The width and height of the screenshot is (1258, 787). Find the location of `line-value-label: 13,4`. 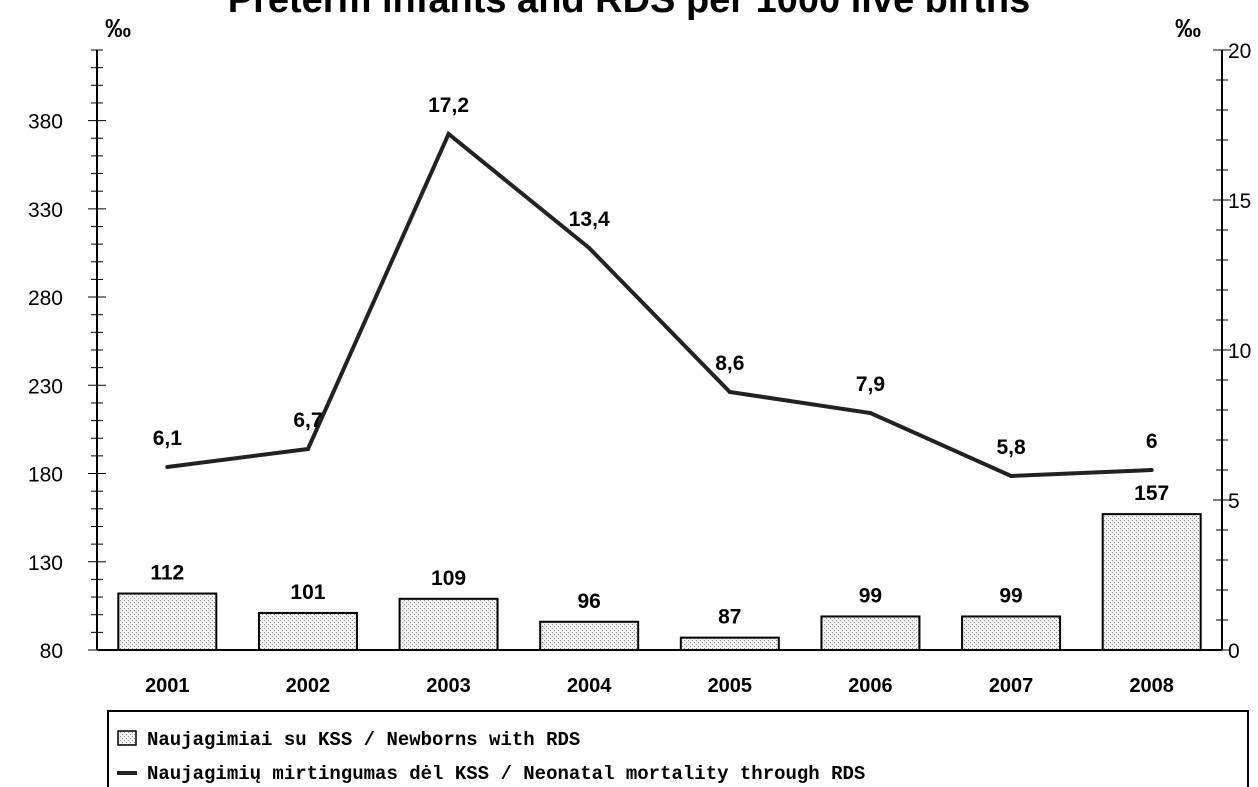

line-value-label: 13,4 is located at coordinates (589, 219).